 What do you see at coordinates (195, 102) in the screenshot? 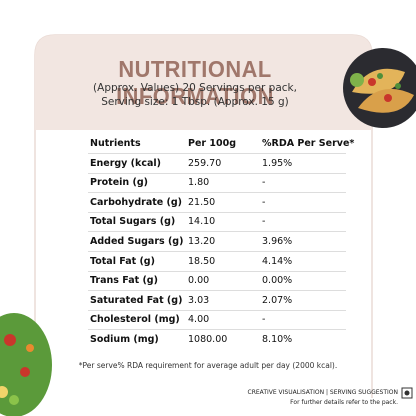
I see `subtitle: Serving size: 1 Tbsp. (Approx. 15 g)` at bounding box center [195, 102].